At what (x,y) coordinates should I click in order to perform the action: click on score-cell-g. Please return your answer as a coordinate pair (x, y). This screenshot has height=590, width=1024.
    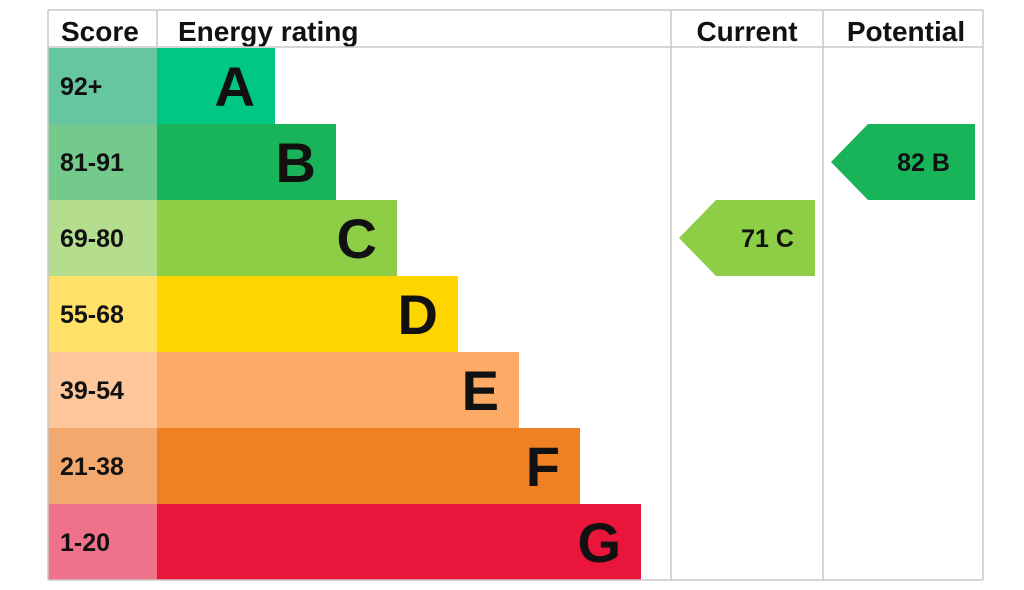
    Looking at the image, I should click on (102, 542).